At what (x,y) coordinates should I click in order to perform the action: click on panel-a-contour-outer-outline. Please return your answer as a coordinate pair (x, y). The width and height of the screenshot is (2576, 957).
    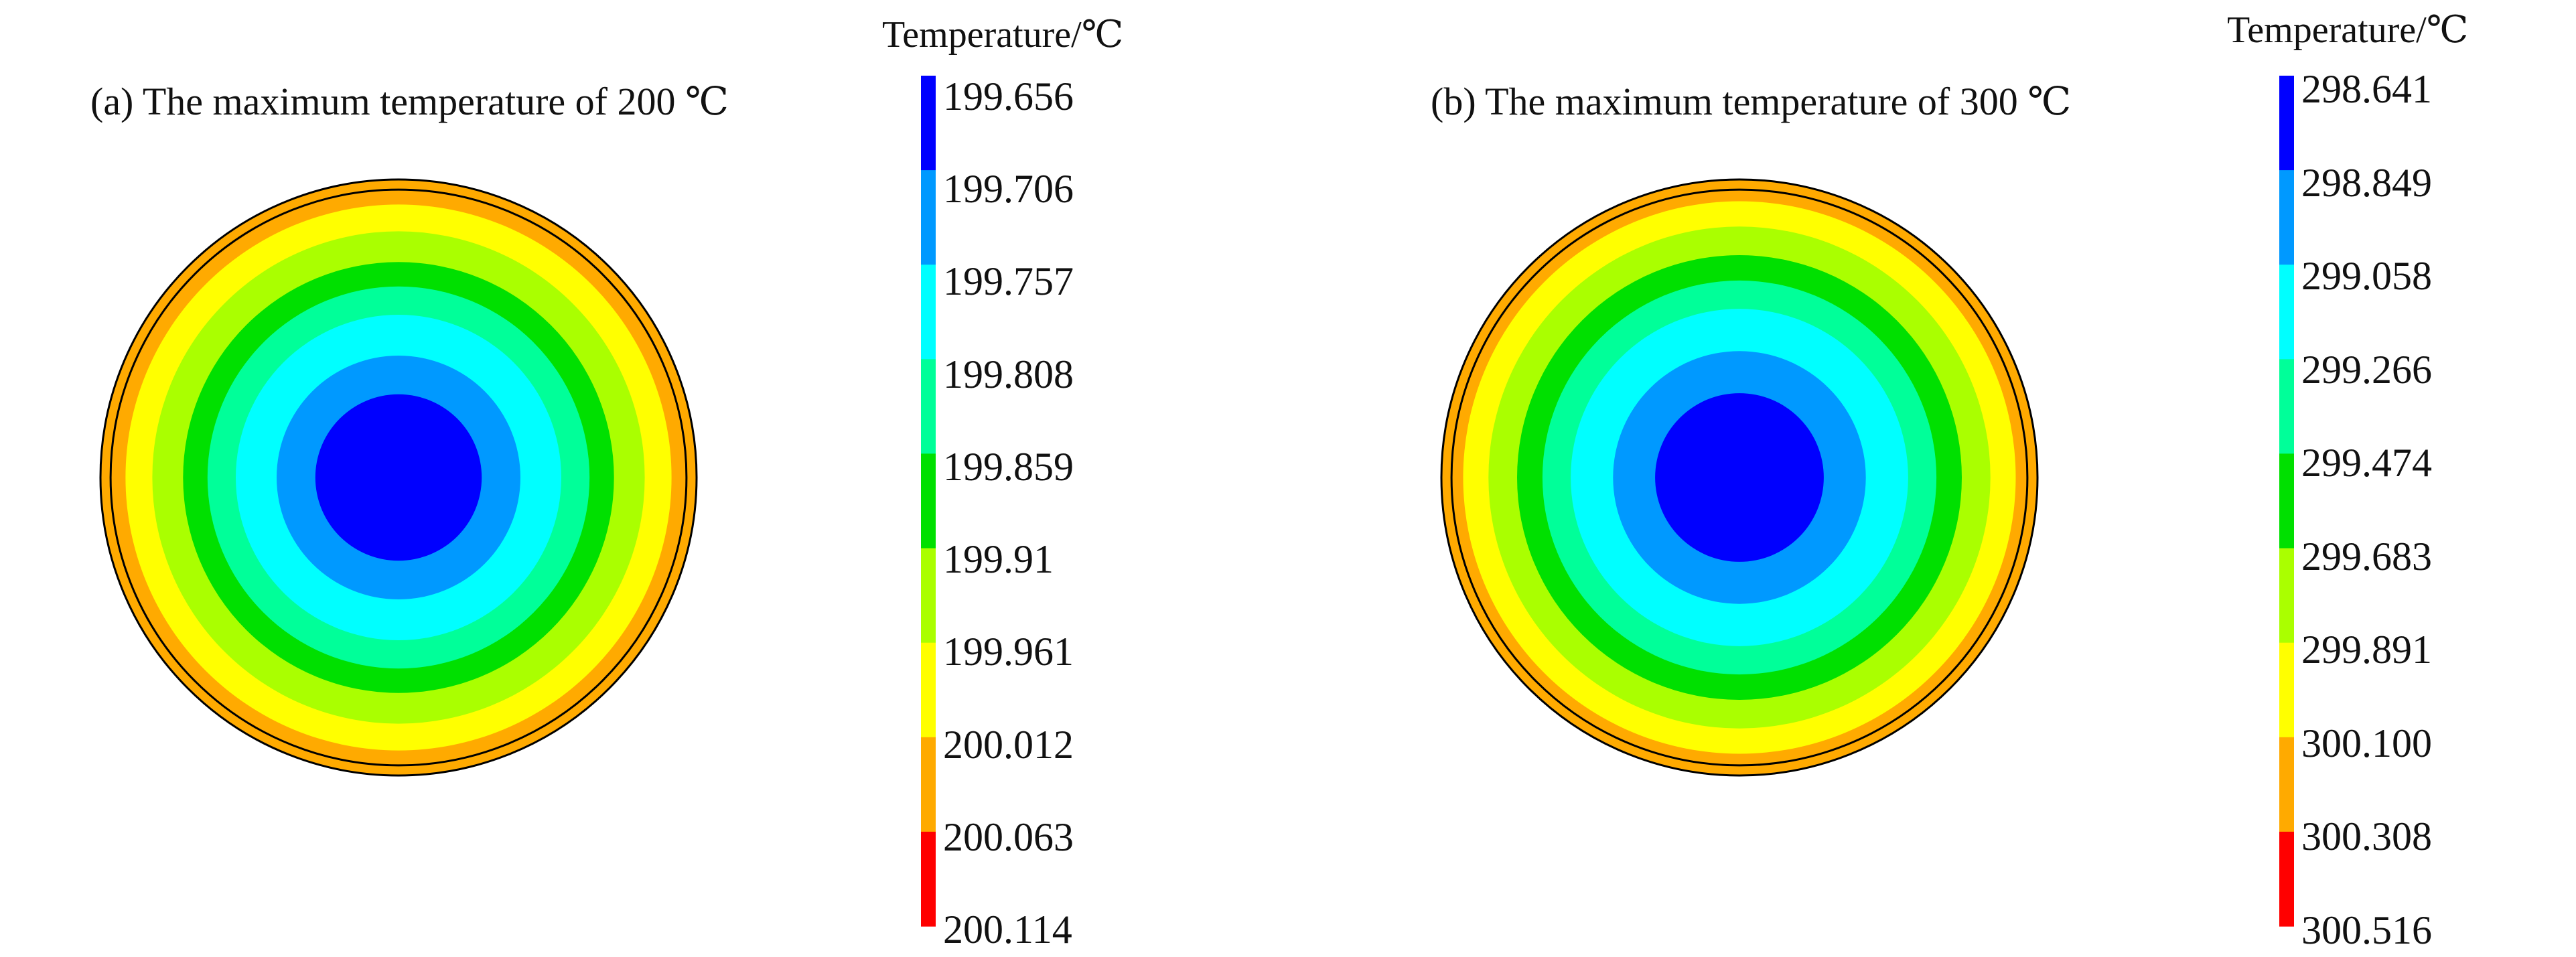
    Looking at the image, I should click on (398, 477).